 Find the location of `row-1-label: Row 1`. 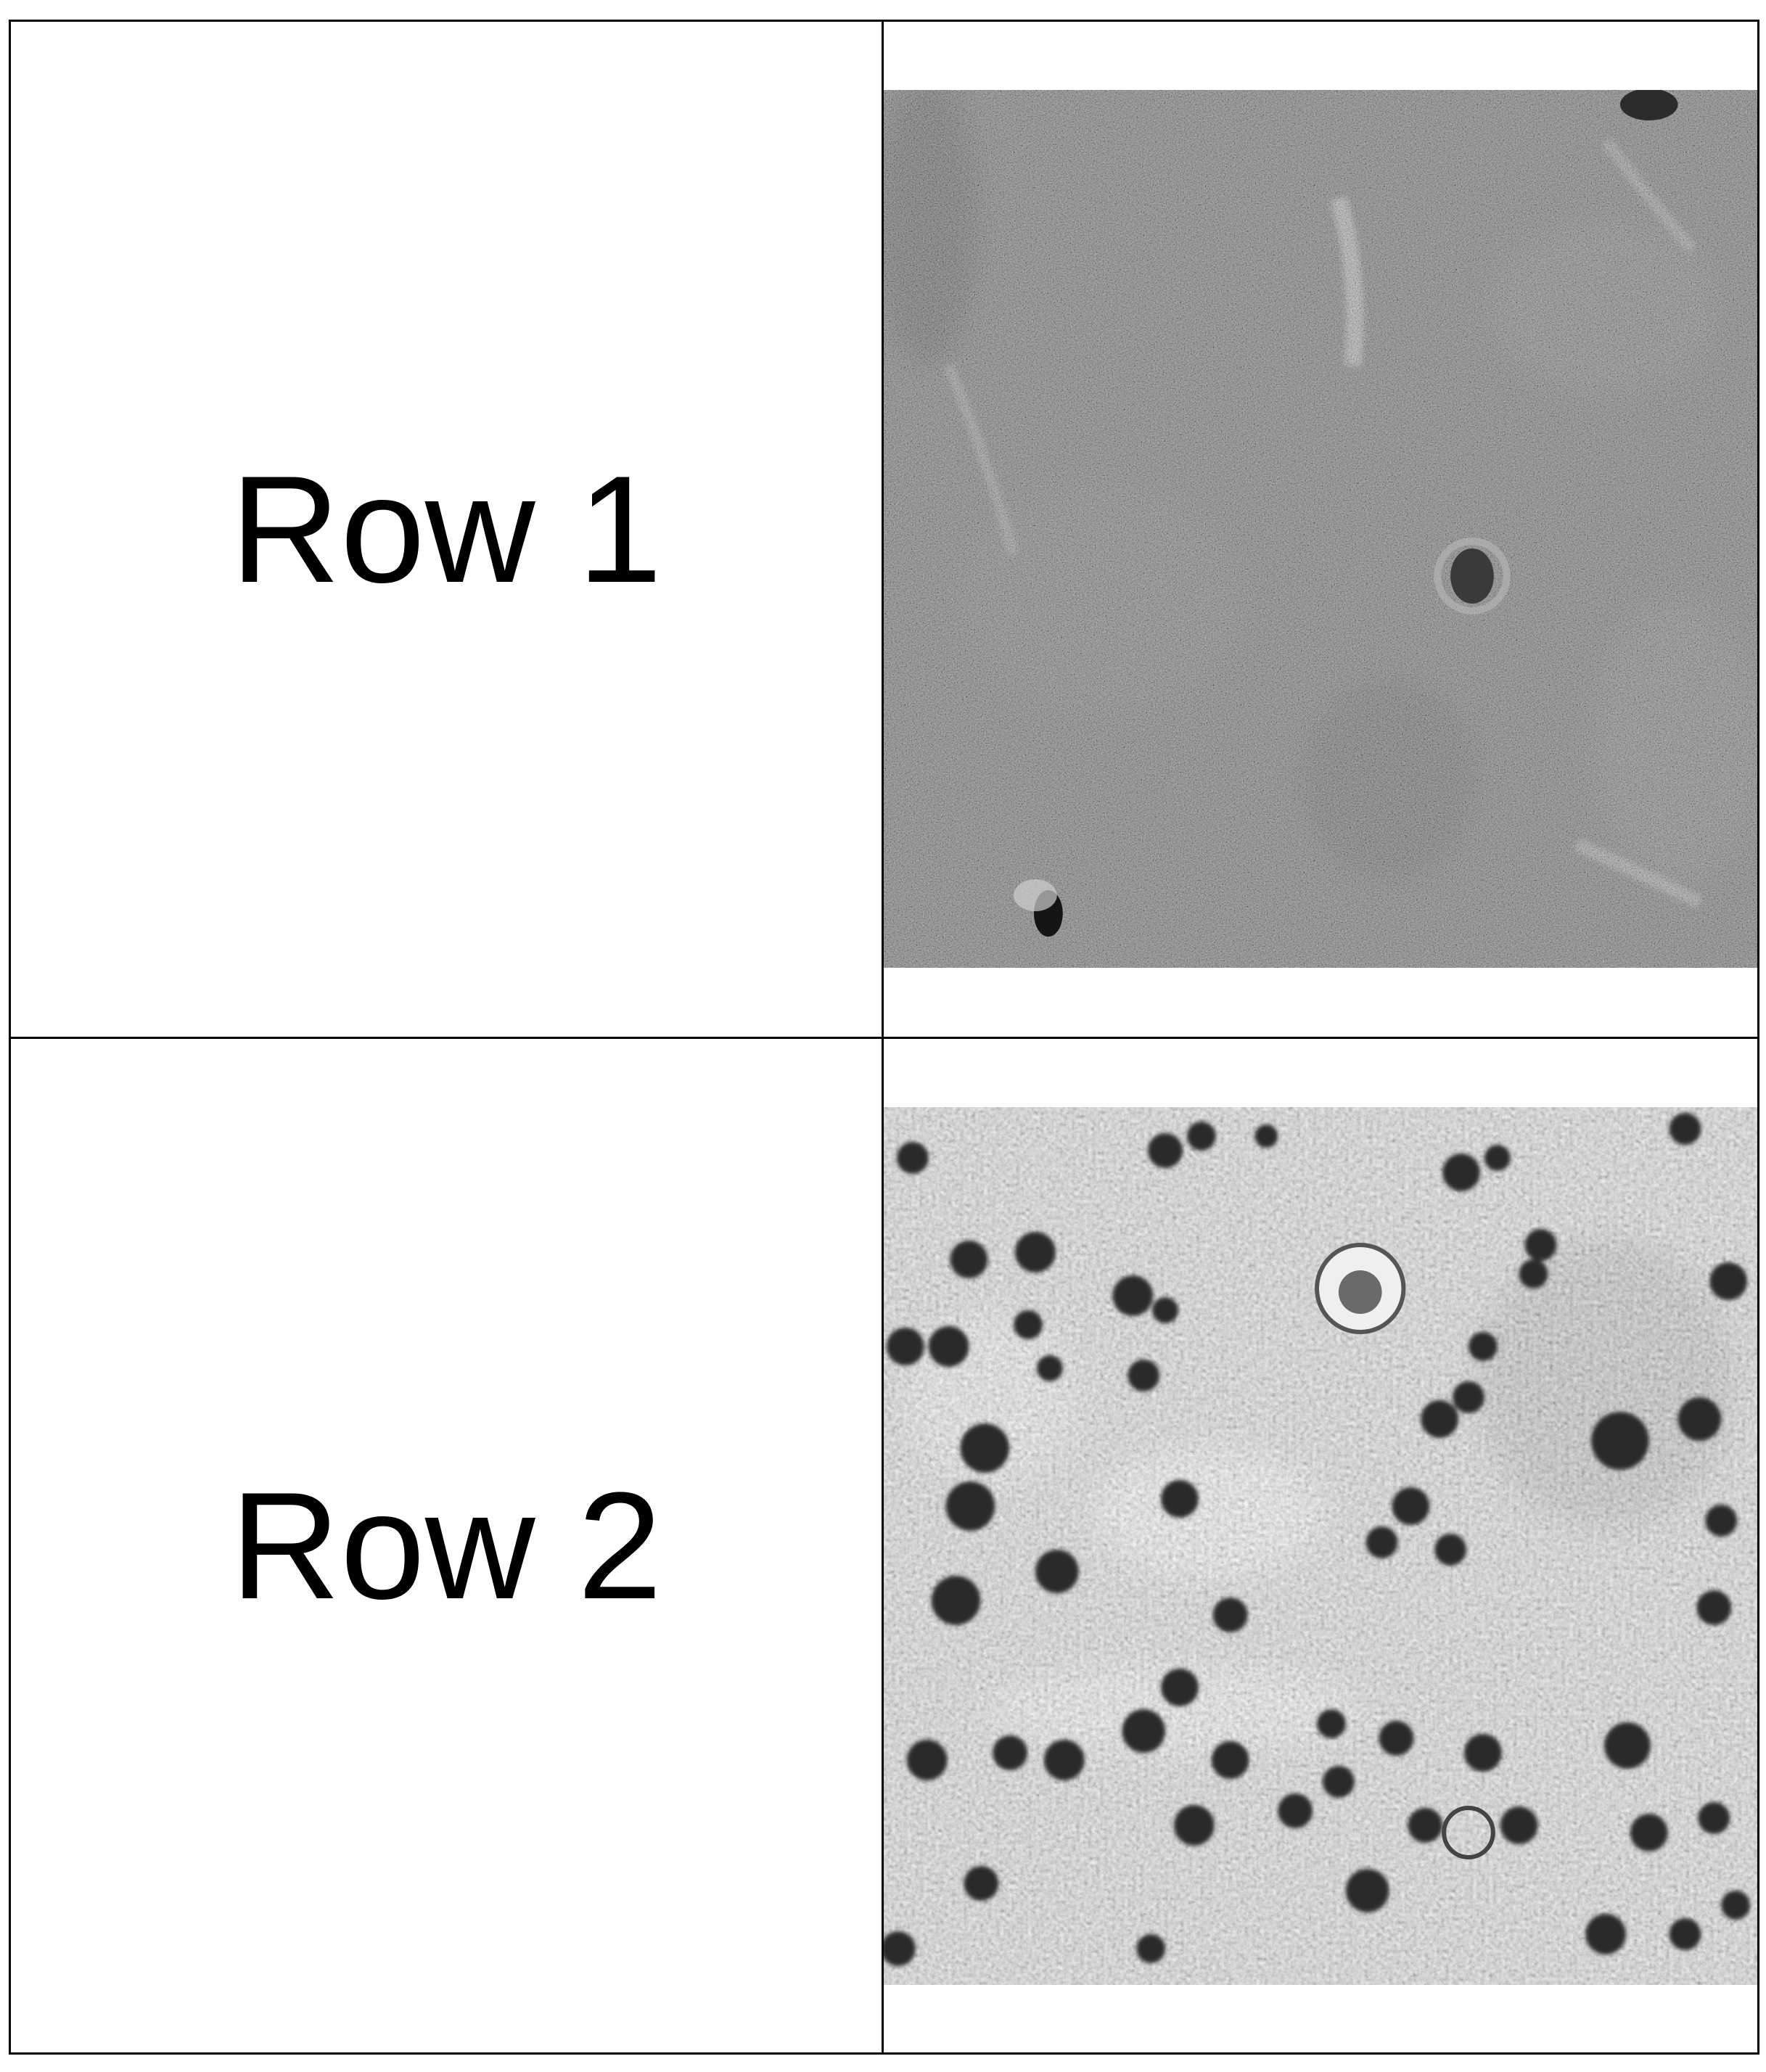

row-1-label: Row 1 is located at coordinates (446, 528).